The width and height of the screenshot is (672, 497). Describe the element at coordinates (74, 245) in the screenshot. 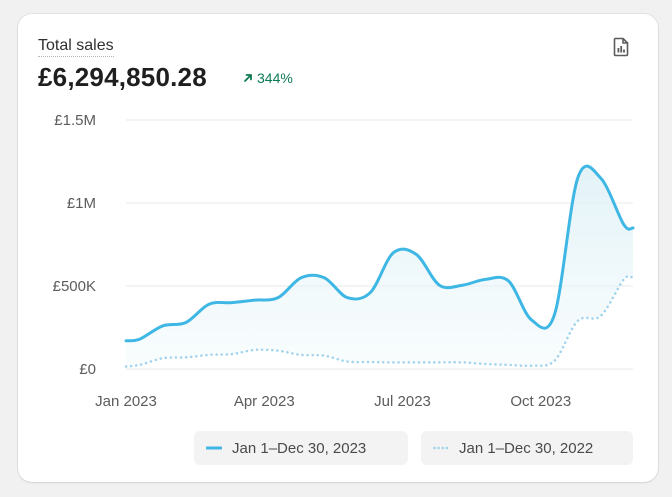

I see `y-axis: £0 £500K £1M £1.5M` at that location.